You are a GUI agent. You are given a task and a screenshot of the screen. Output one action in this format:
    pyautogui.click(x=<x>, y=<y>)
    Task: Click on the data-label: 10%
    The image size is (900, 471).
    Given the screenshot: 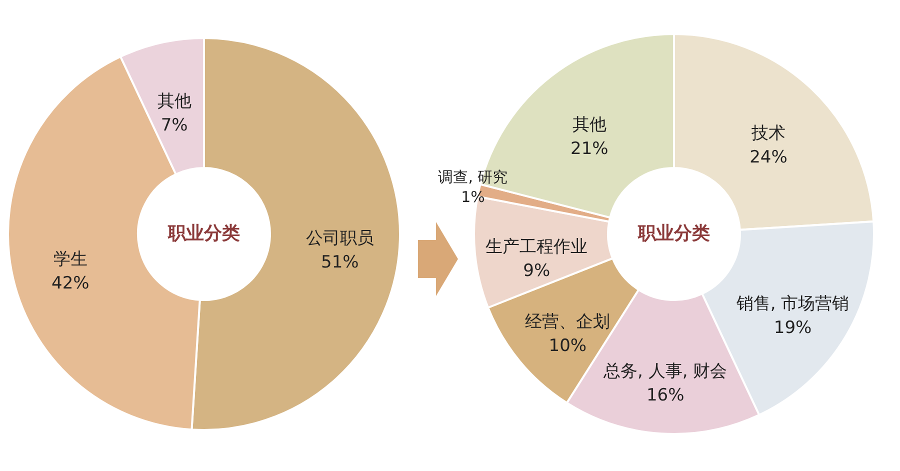 What is the action you would take?
    pyautogui.click(x=567, y=346)
    